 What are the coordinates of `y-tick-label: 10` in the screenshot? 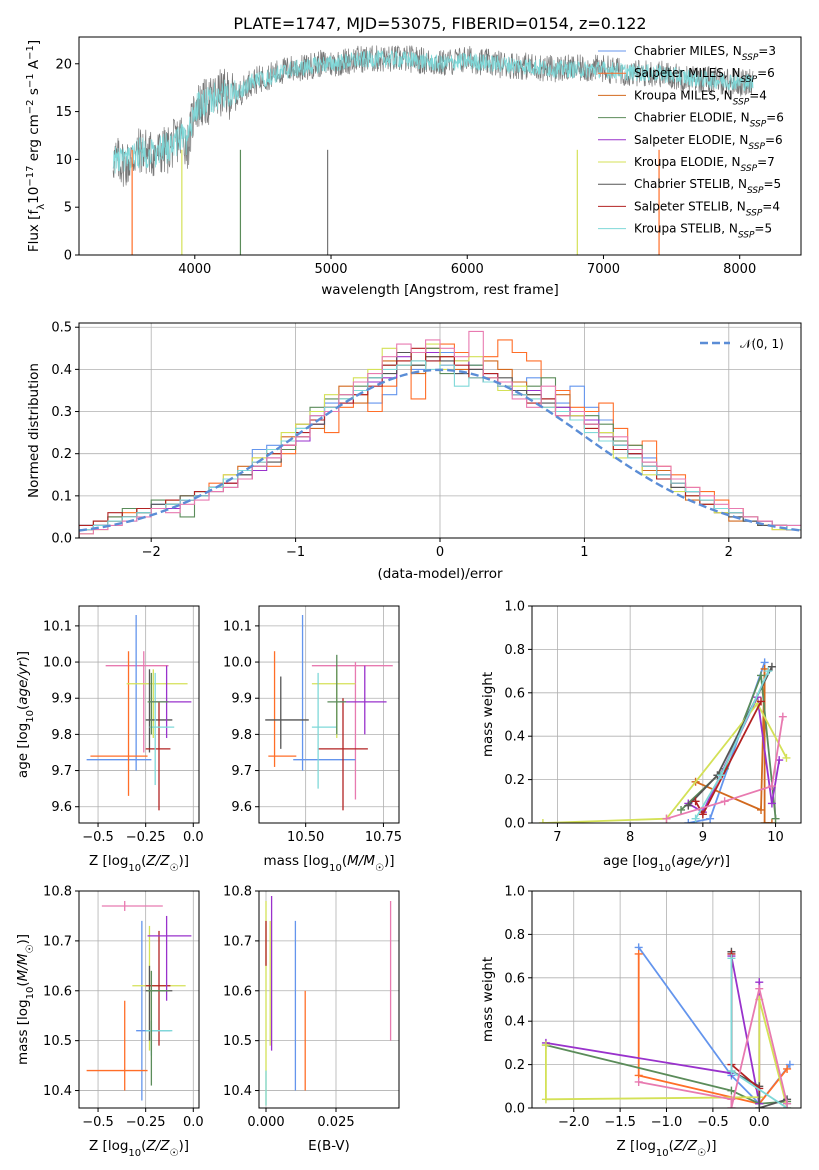 It's located at (63, 160).